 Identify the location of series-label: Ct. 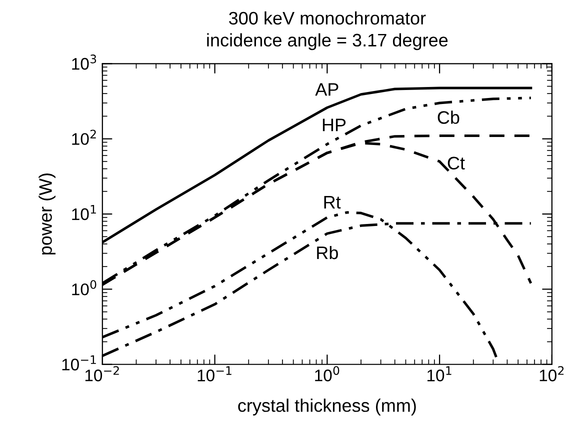
(456, 163).